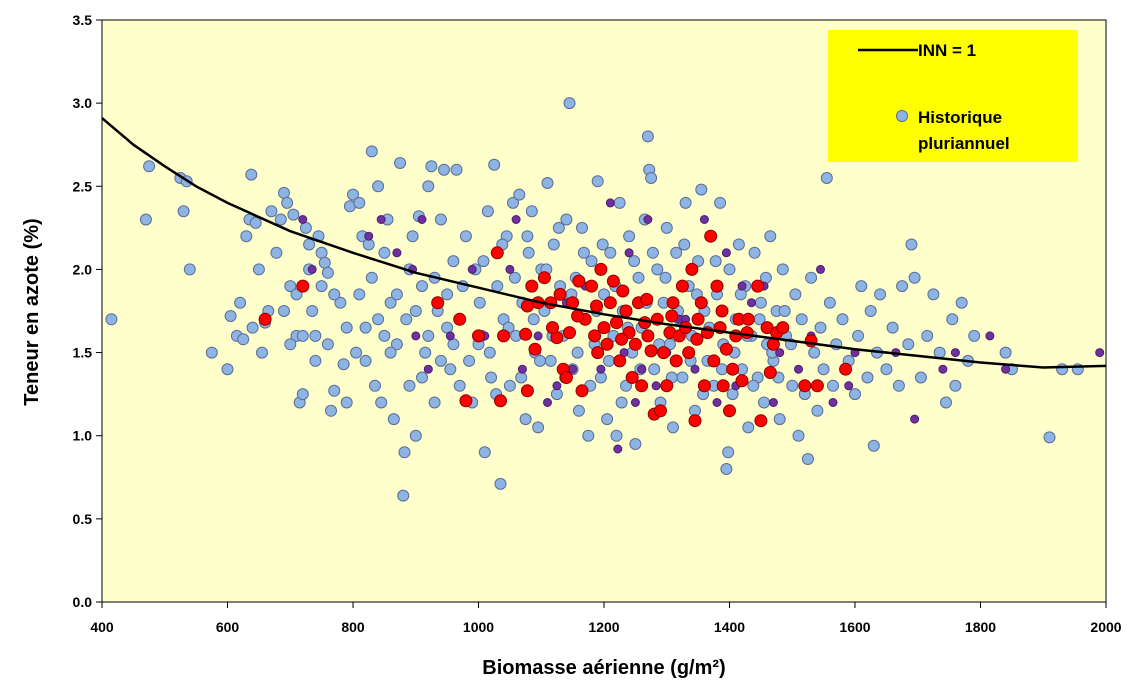 The image size is (1132, 684). Describe the element at coordinates (953, 96) in the screenshot. I see `legend-box` at that location.